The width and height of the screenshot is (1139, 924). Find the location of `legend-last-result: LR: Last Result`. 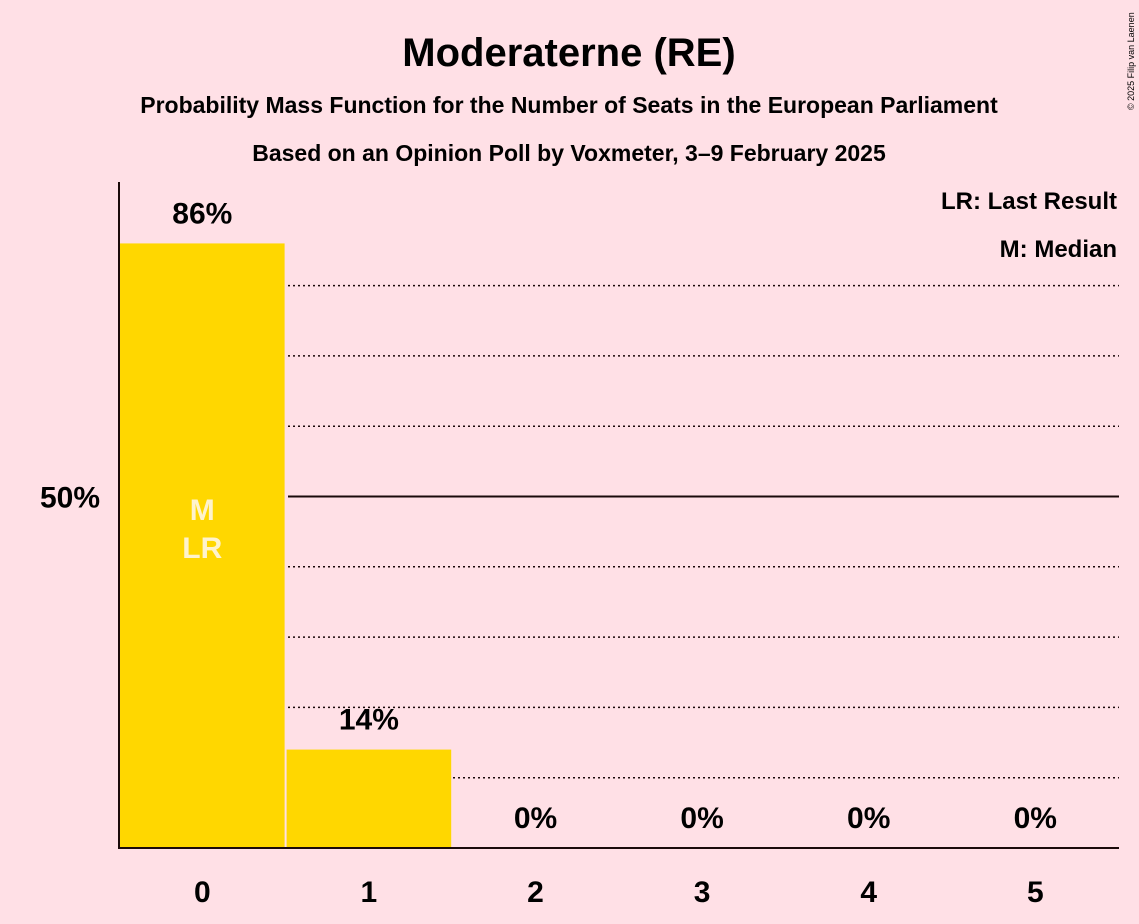

legend-last-result: LR: Last Result is located at coordinates (1029, 201).